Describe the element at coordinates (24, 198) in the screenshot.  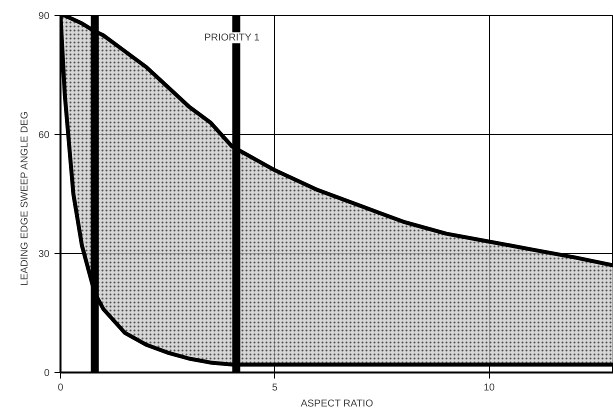
I see `y-axis-title: LEADING EDGE SWEEP ANGLE DEG` at that location.